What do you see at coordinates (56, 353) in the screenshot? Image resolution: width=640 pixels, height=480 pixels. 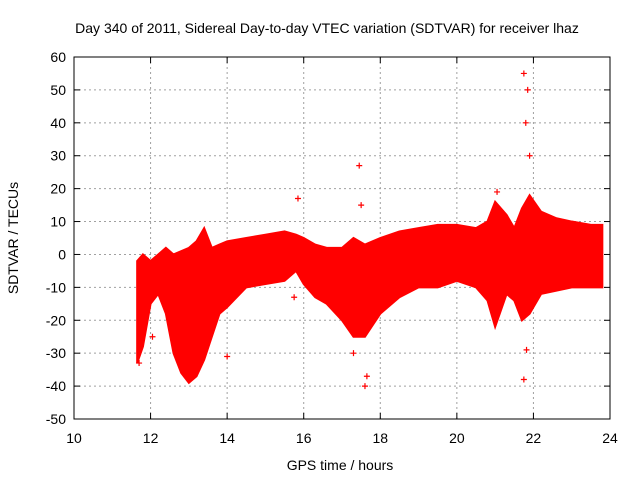 I see `y-tick-label: -30` at bounding box center [56, 353].